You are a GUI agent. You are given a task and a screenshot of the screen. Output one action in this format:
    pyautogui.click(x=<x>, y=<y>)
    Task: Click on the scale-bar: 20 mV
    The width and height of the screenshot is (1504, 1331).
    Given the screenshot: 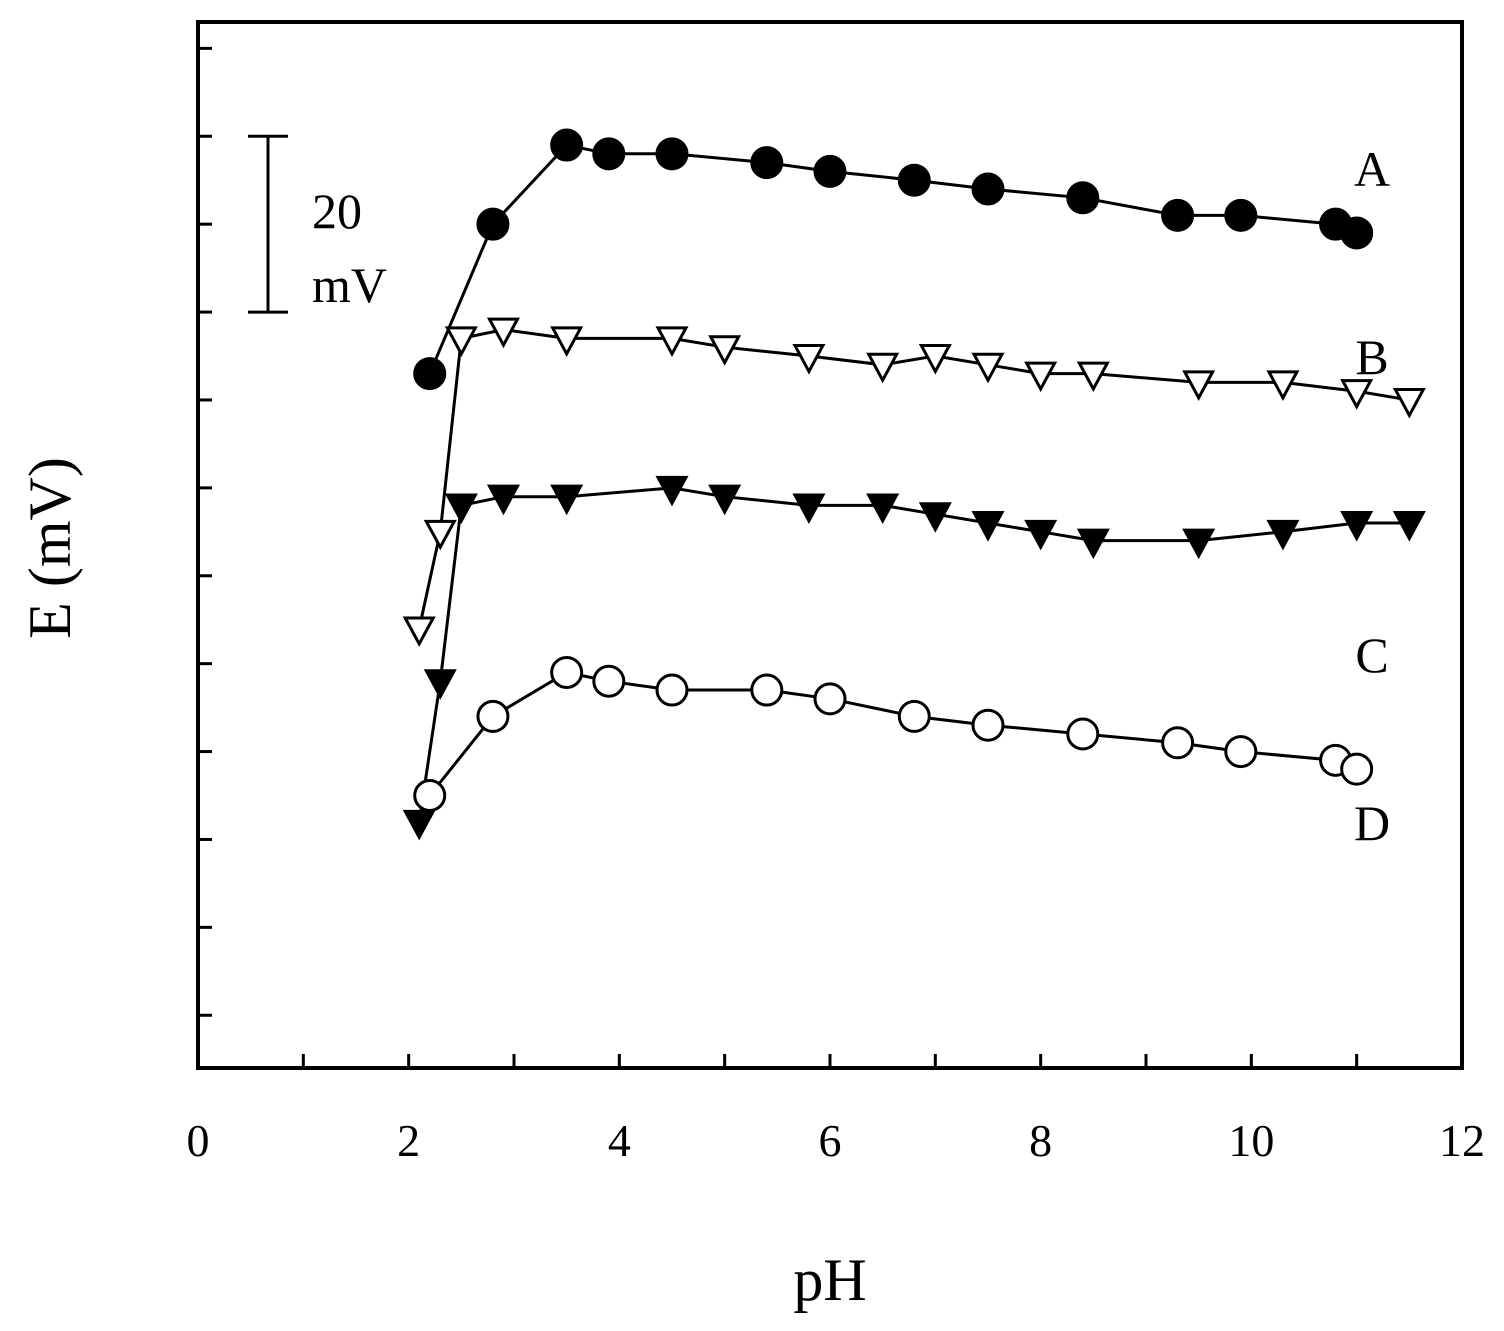 What is the action you would take?
    pyautogui.click(x=317, y=224)
    